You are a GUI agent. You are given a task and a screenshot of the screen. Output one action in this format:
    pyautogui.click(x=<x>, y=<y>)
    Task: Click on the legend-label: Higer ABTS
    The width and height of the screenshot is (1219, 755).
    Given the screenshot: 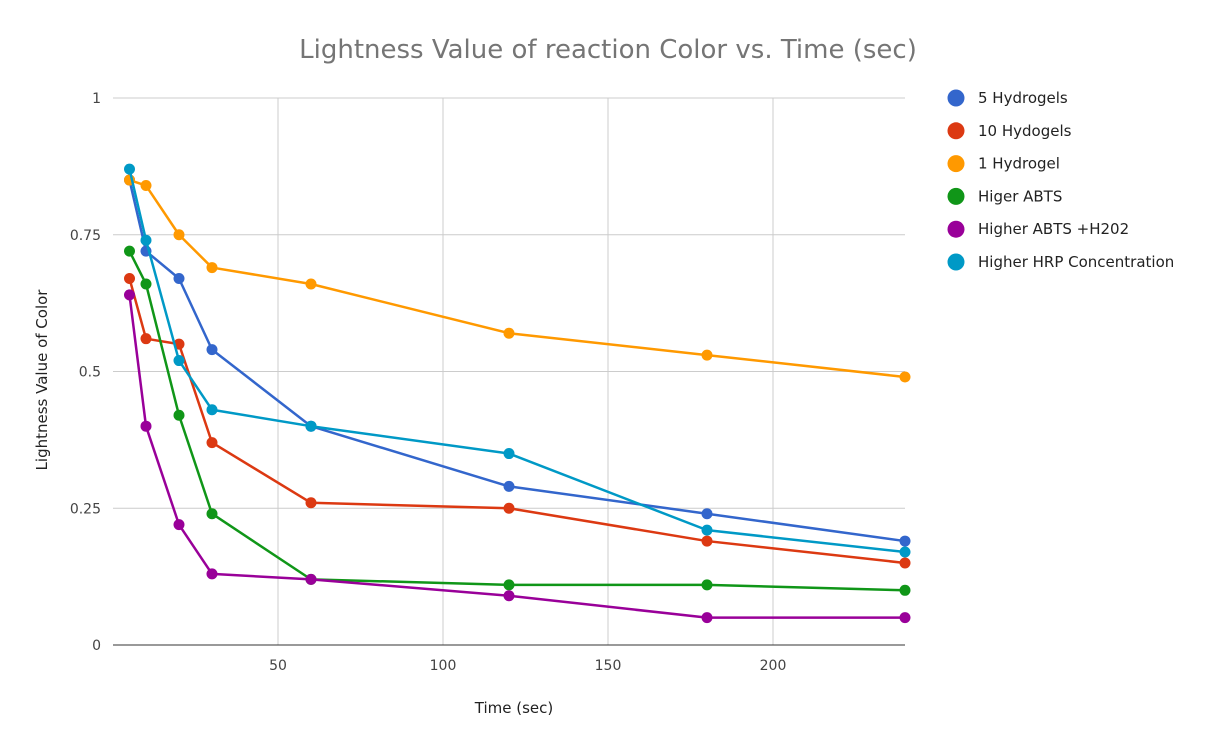 What is the action you would take?
    pyautogui.click(x=1020, y=196)
    